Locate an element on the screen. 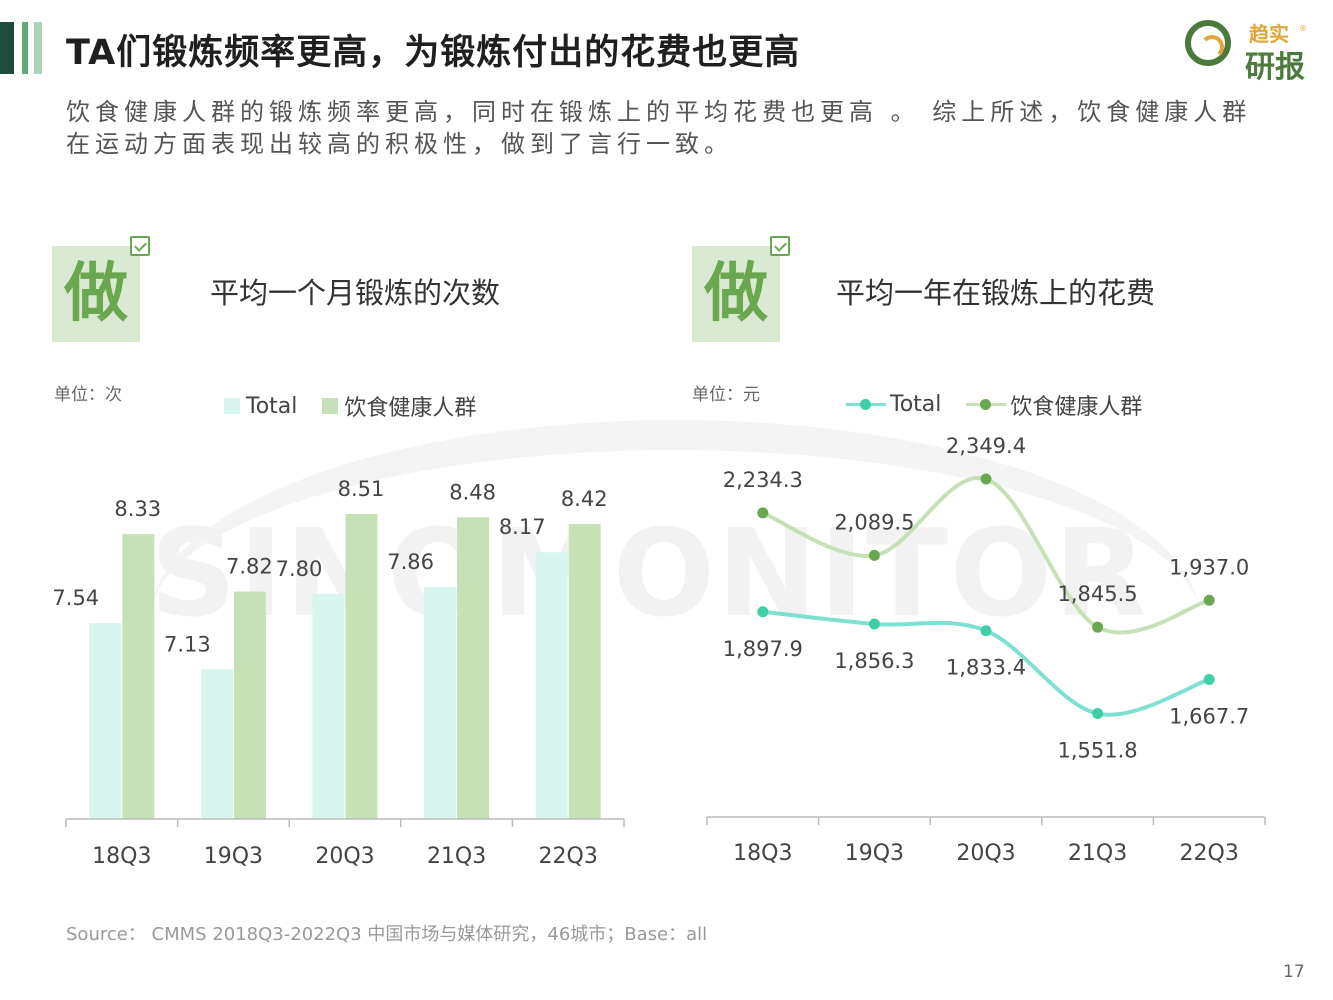 Image resolution: width=1333 pixels, height=1000 pixels. data-label-healthy: 8.51 is located at coordinates (361, 489).